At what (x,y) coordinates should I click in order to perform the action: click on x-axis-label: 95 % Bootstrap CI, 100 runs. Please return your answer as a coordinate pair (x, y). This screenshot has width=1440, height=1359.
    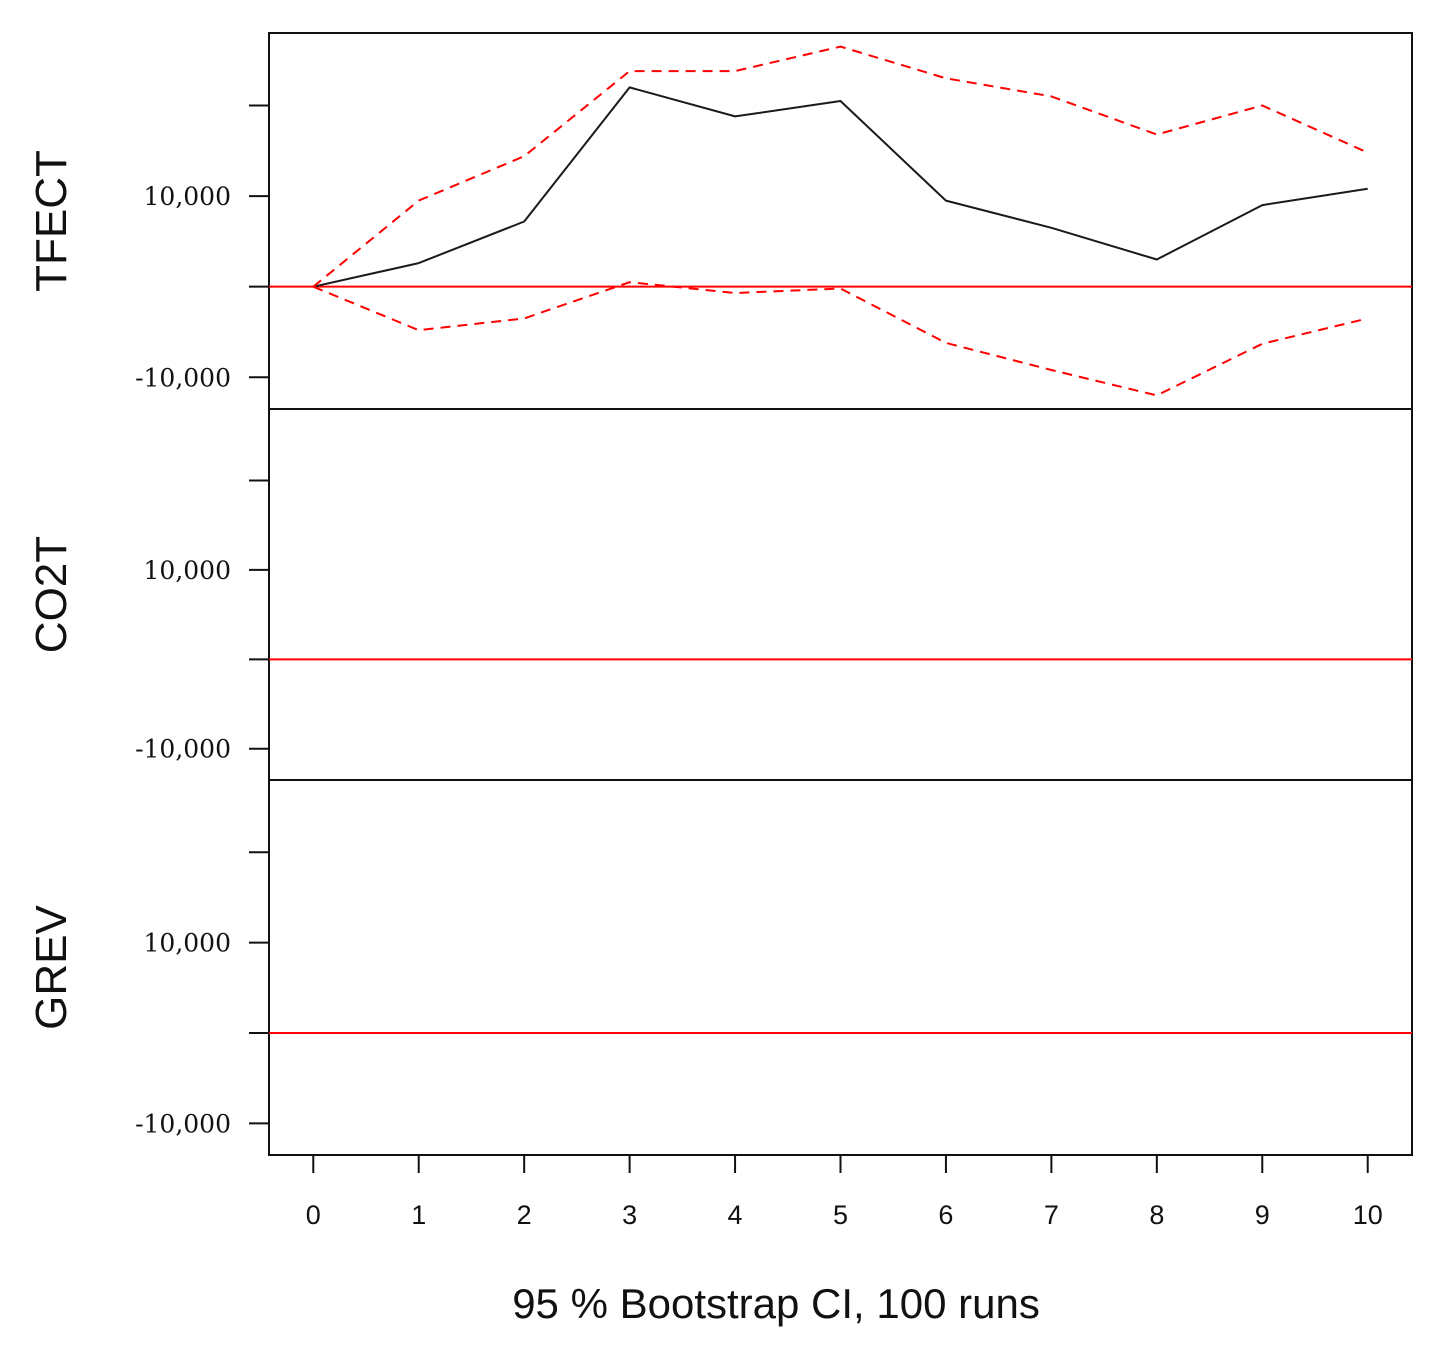
    Looking at the image, I should click on (776, 1303).